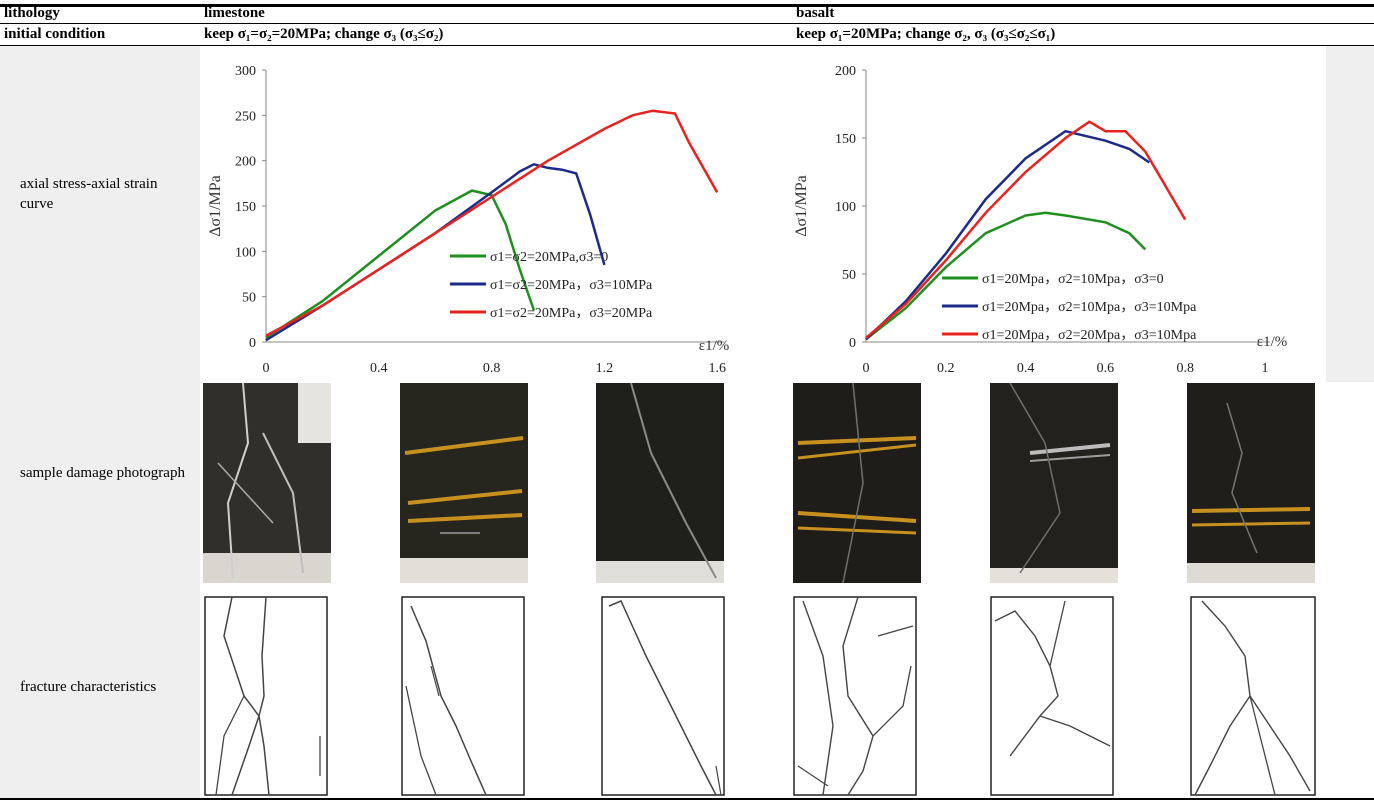 Image resolution: width=1374 pixels, height=801 pixels. Describe the element at coordinates (571, 313) in the screenshot. I see `legend-label: σ1=σ2=20MPa，σ3=20MPa` at that location.